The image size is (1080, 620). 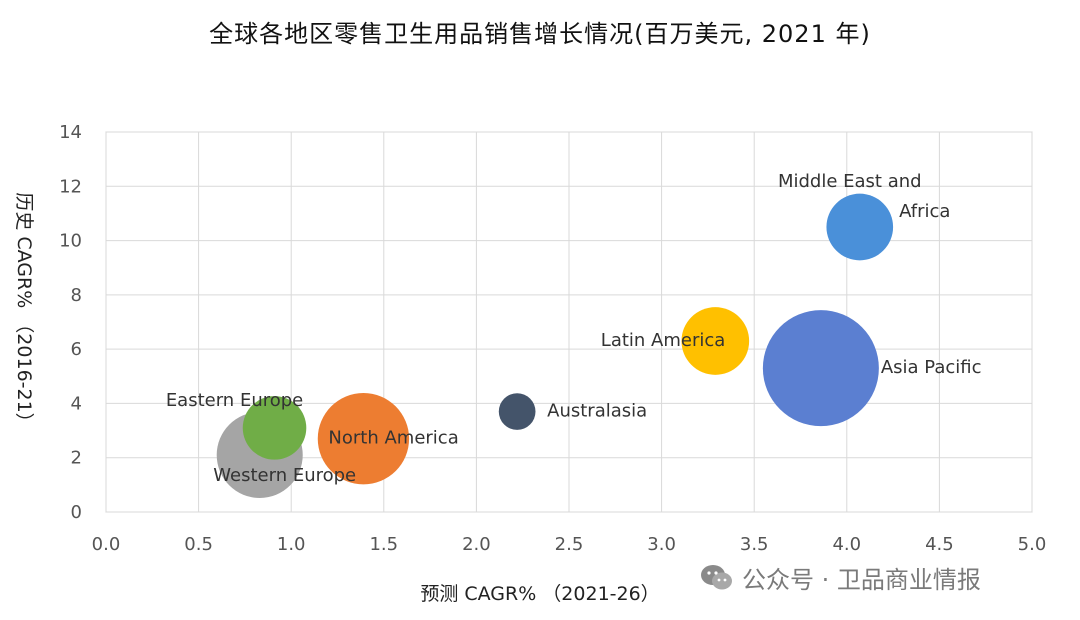 What do you see at coordinates (597, 411) in the screenshot?
I see `bubble-label: Australasia` at bounding box center [597, 411].